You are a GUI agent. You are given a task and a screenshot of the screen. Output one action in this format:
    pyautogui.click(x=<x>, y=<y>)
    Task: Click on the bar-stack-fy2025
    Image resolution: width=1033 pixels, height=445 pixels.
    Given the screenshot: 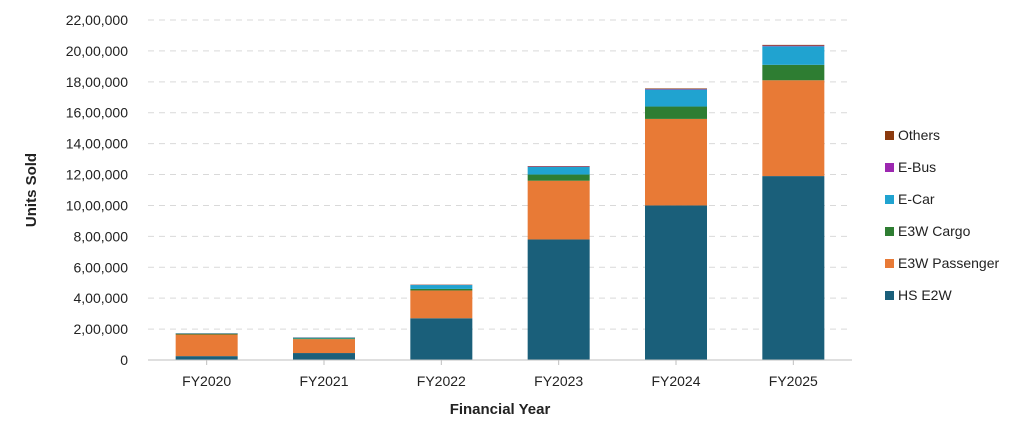 What is the action you would take?
    pyautogui.click(x=793, y=202)
    